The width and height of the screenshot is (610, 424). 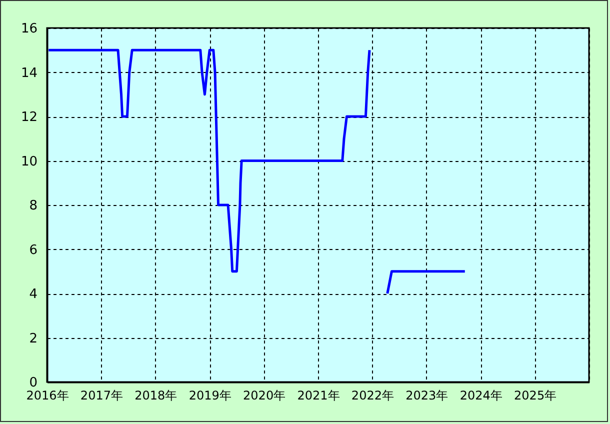 I want to click on y-tick-label: 6, so click(x=33, y=250).